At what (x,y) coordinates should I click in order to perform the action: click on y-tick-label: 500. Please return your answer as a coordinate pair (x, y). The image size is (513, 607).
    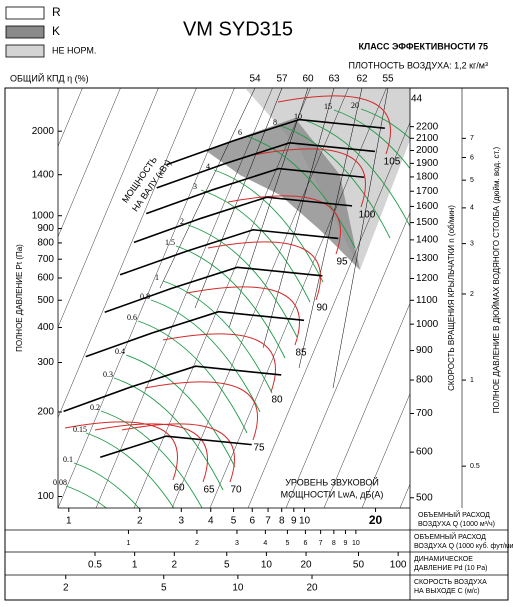
    Looking at the image, I should click on (45, 300).